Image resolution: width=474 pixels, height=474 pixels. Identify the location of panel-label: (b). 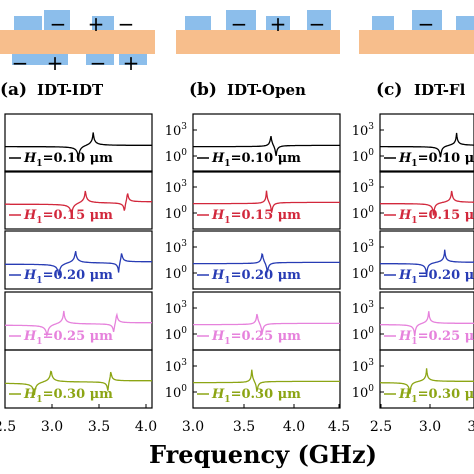
(203, 90).